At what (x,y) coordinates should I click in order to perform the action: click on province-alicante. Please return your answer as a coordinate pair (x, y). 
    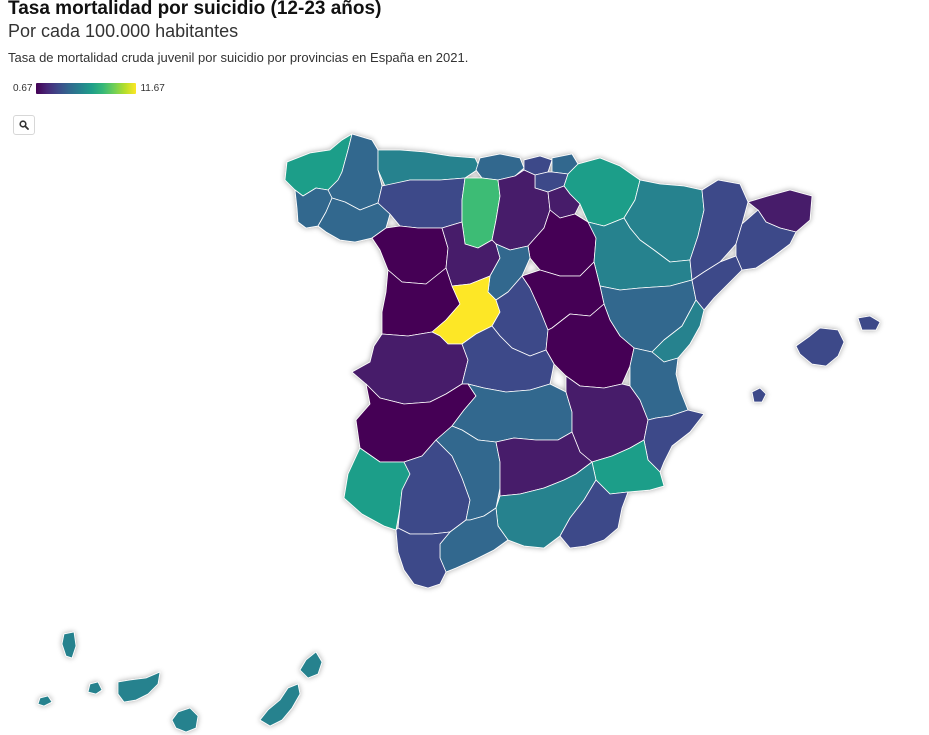
    Looking at the image, I should click on (674, 441).